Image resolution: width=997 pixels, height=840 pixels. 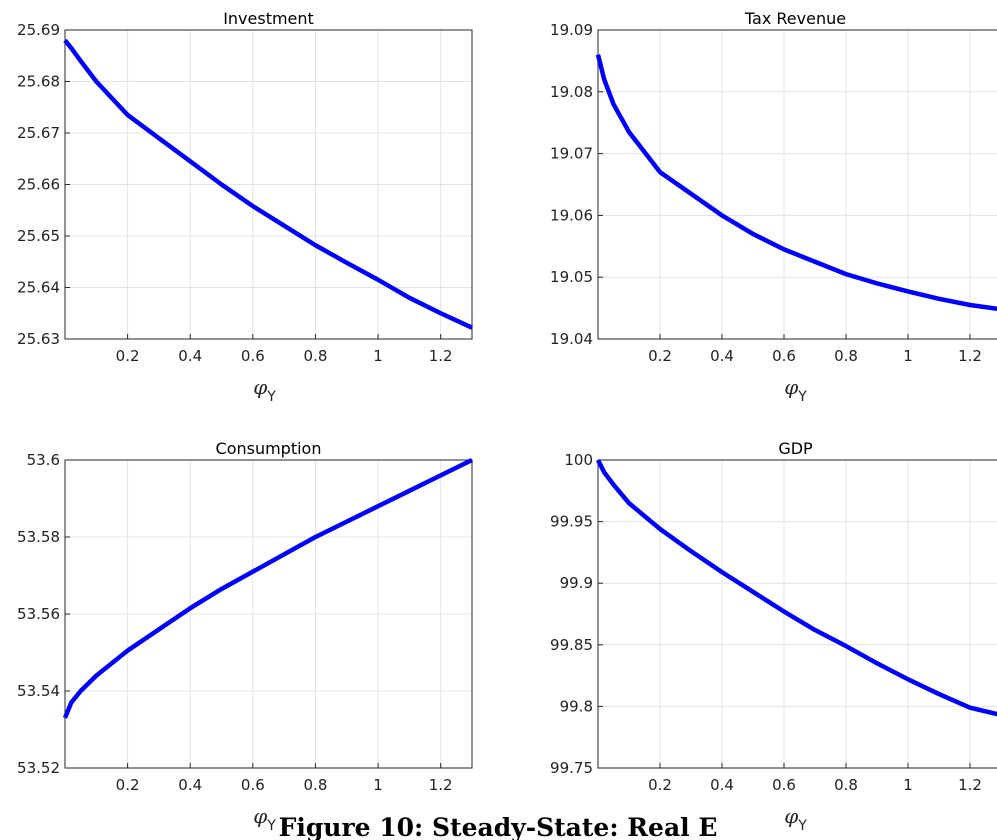 I want to click on y-tick-label: 25.65, so click(x=38, y=236).